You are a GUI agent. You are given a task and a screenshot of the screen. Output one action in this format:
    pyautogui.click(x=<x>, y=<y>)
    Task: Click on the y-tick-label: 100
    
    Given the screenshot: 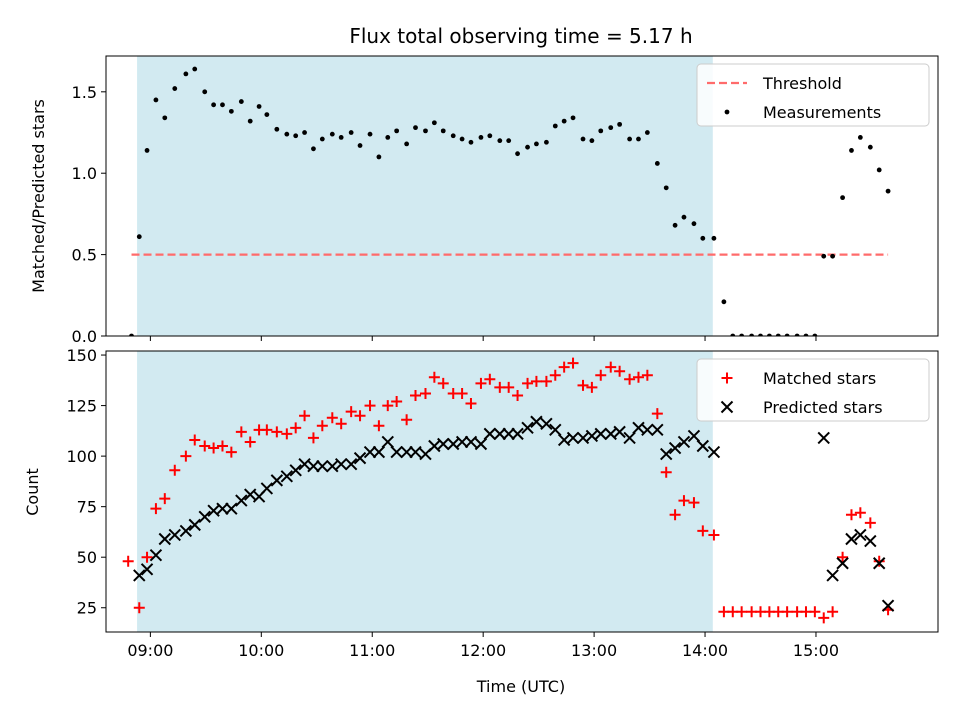 What is the action you would take?
    pyautogui.click(x=81, y=456)
    